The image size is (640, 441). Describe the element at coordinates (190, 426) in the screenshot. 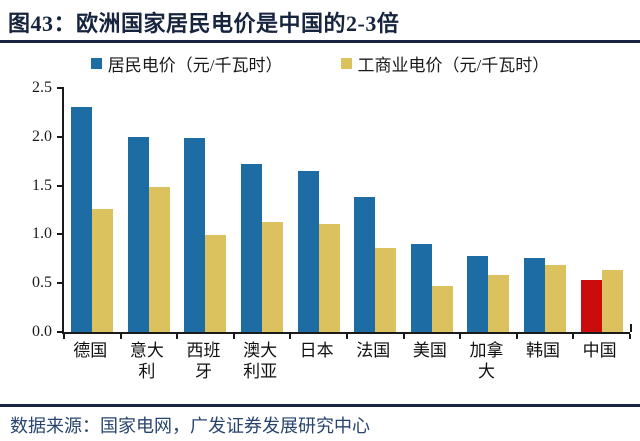

I see `data-source: 数据来源：国家电网，广发证券发展研究中心` at that location.